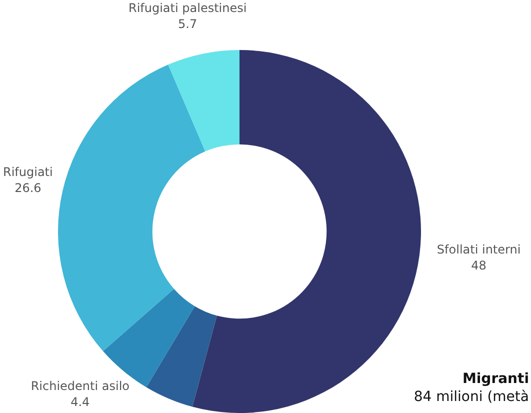 This screenshot has height=413, width=531. What do you see at coordinates (28, 188) in the screenshot?
I see `data-label: 26.6` at bounding box center [28, 188].